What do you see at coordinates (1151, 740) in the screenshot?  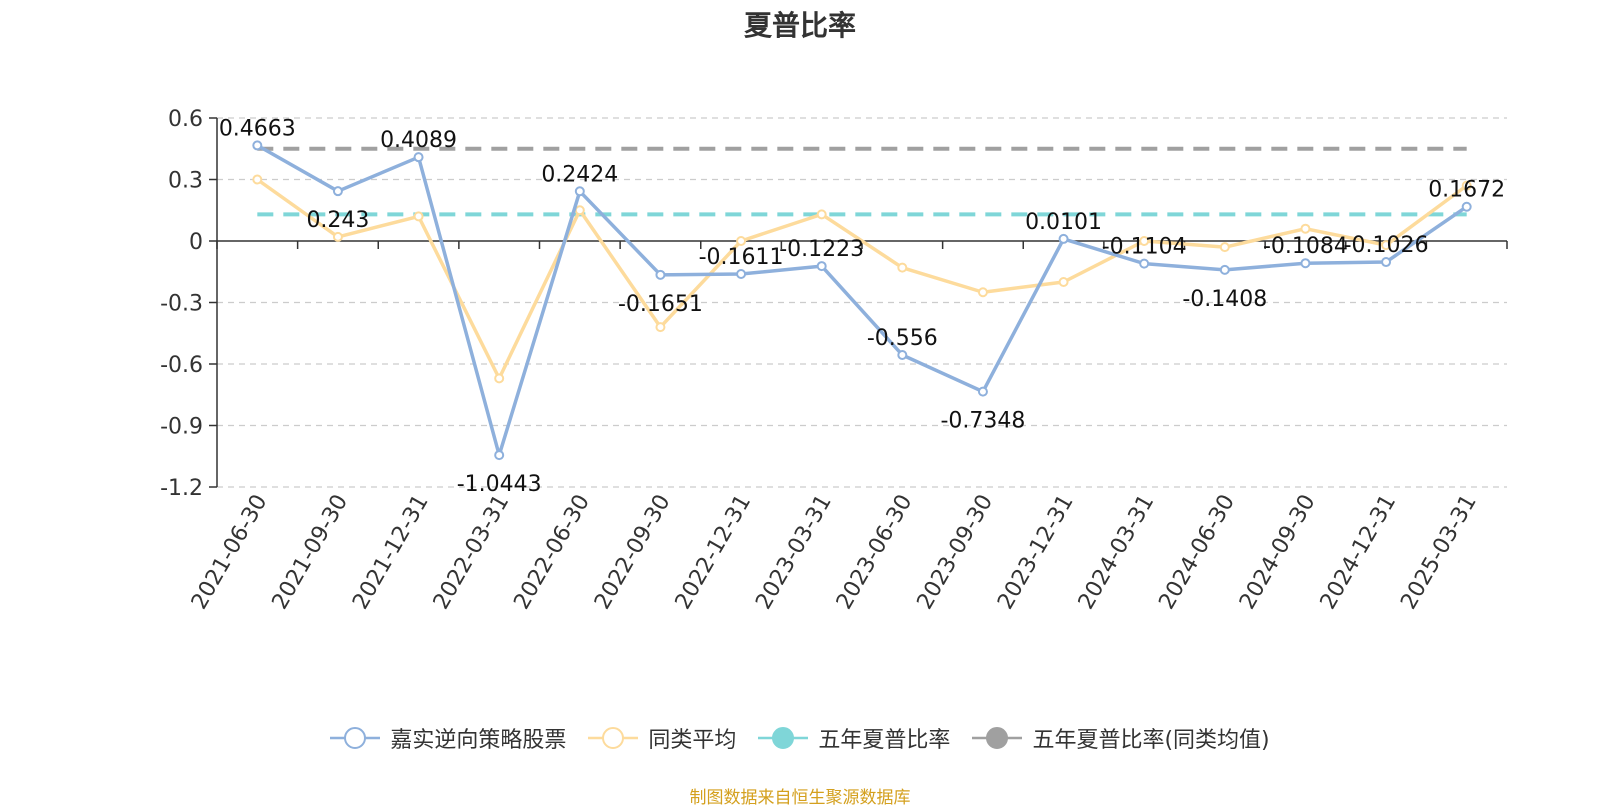 I see `legend-label: 五年夏普比率(同类均值)` at bounding box center [1151, 740].